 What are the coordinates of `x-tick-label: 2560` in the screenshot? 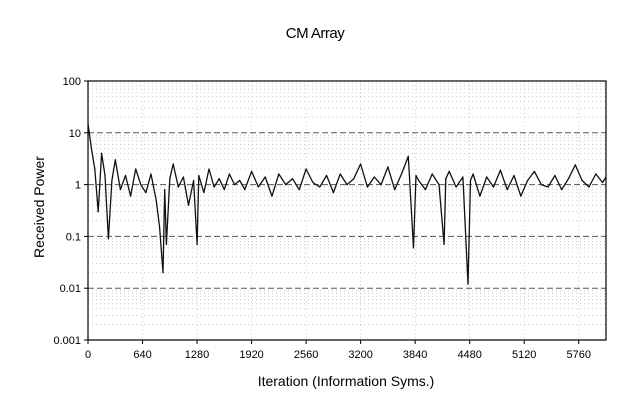 It's located at (306, 355).